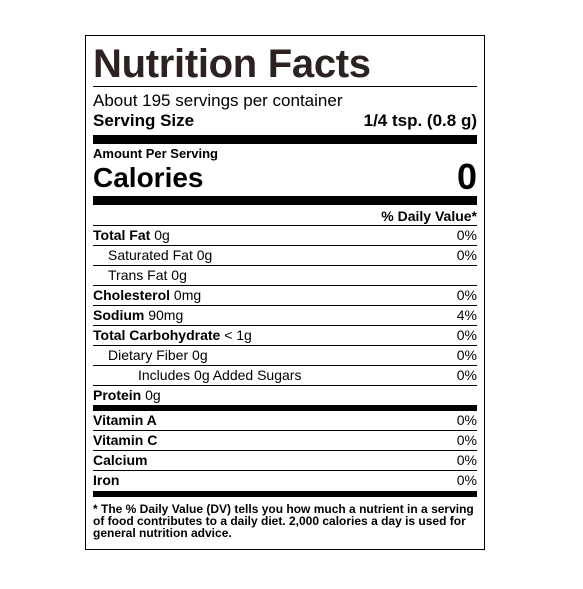  I want to click on nutrient-row: Saturated Fat 0g 0%, so click(285, 255).